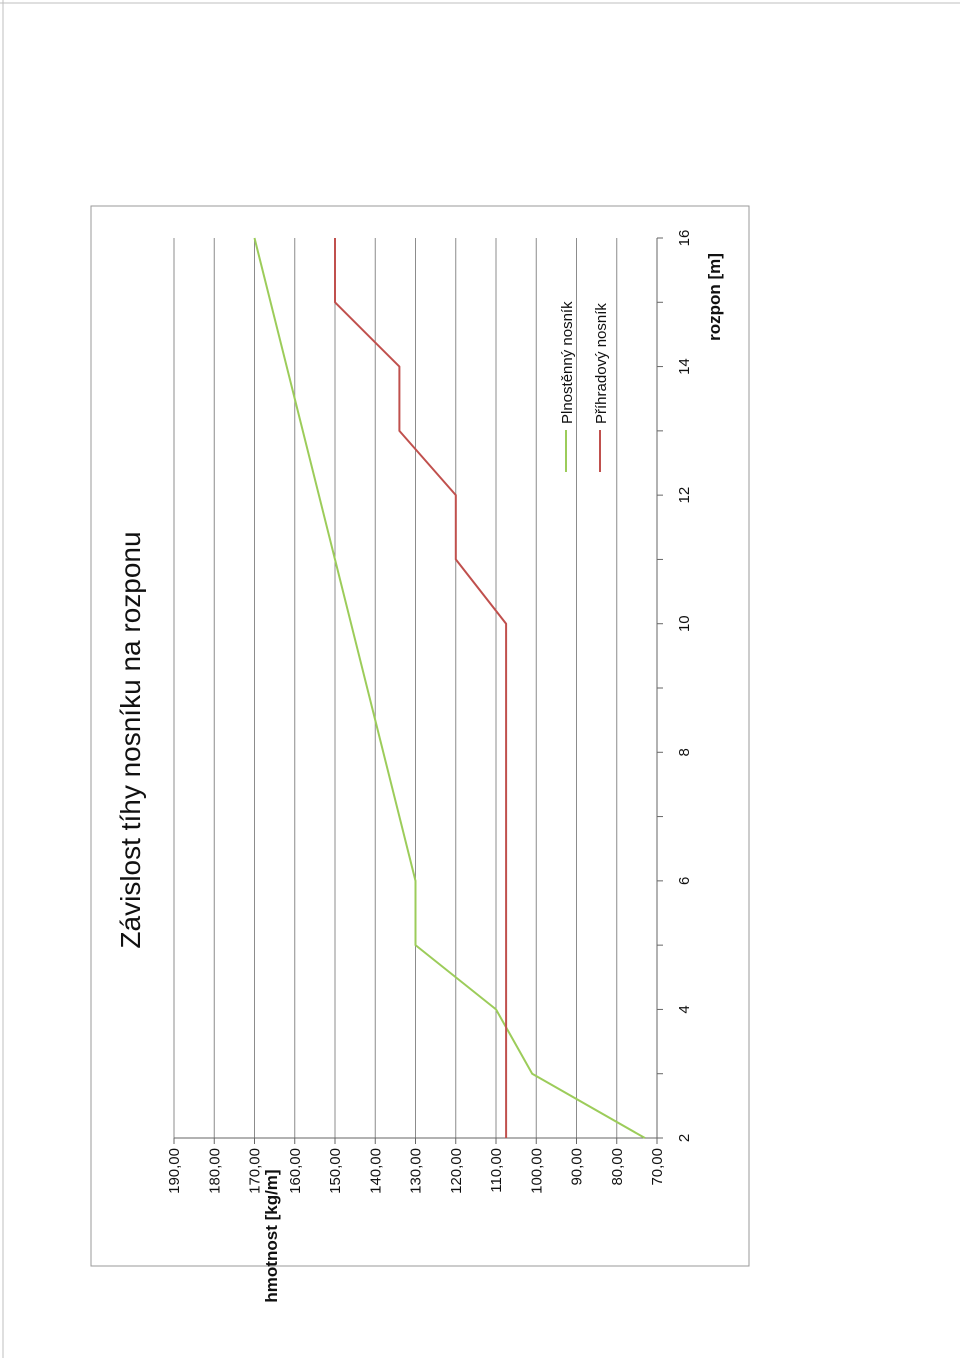 Image resolution: width=960 pixels, height=1358 pixels. I want to click on y-tick-label-9: 160,00, so click(295, 1171).